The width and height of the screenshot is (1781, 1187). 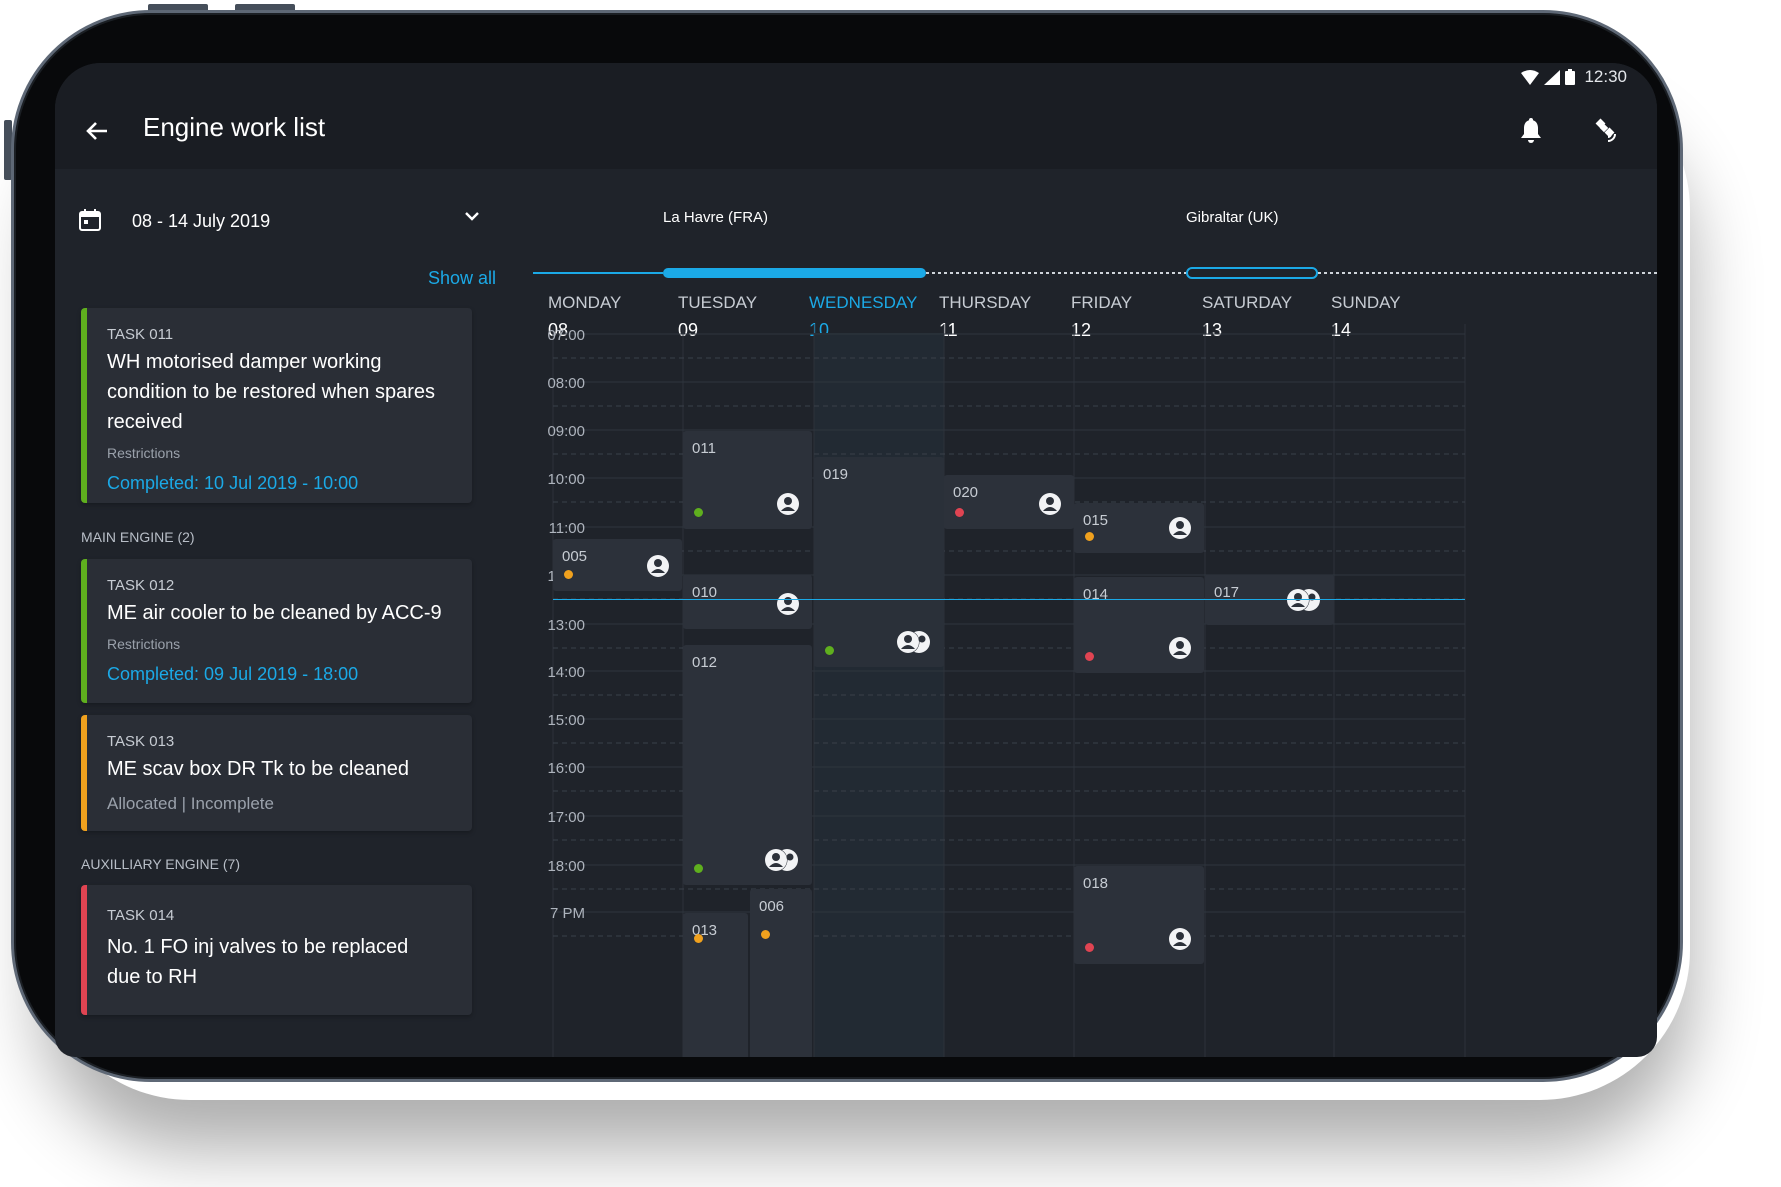 I want to click on task-status: Allocated | Incomplete, so click(x=190, y=803).